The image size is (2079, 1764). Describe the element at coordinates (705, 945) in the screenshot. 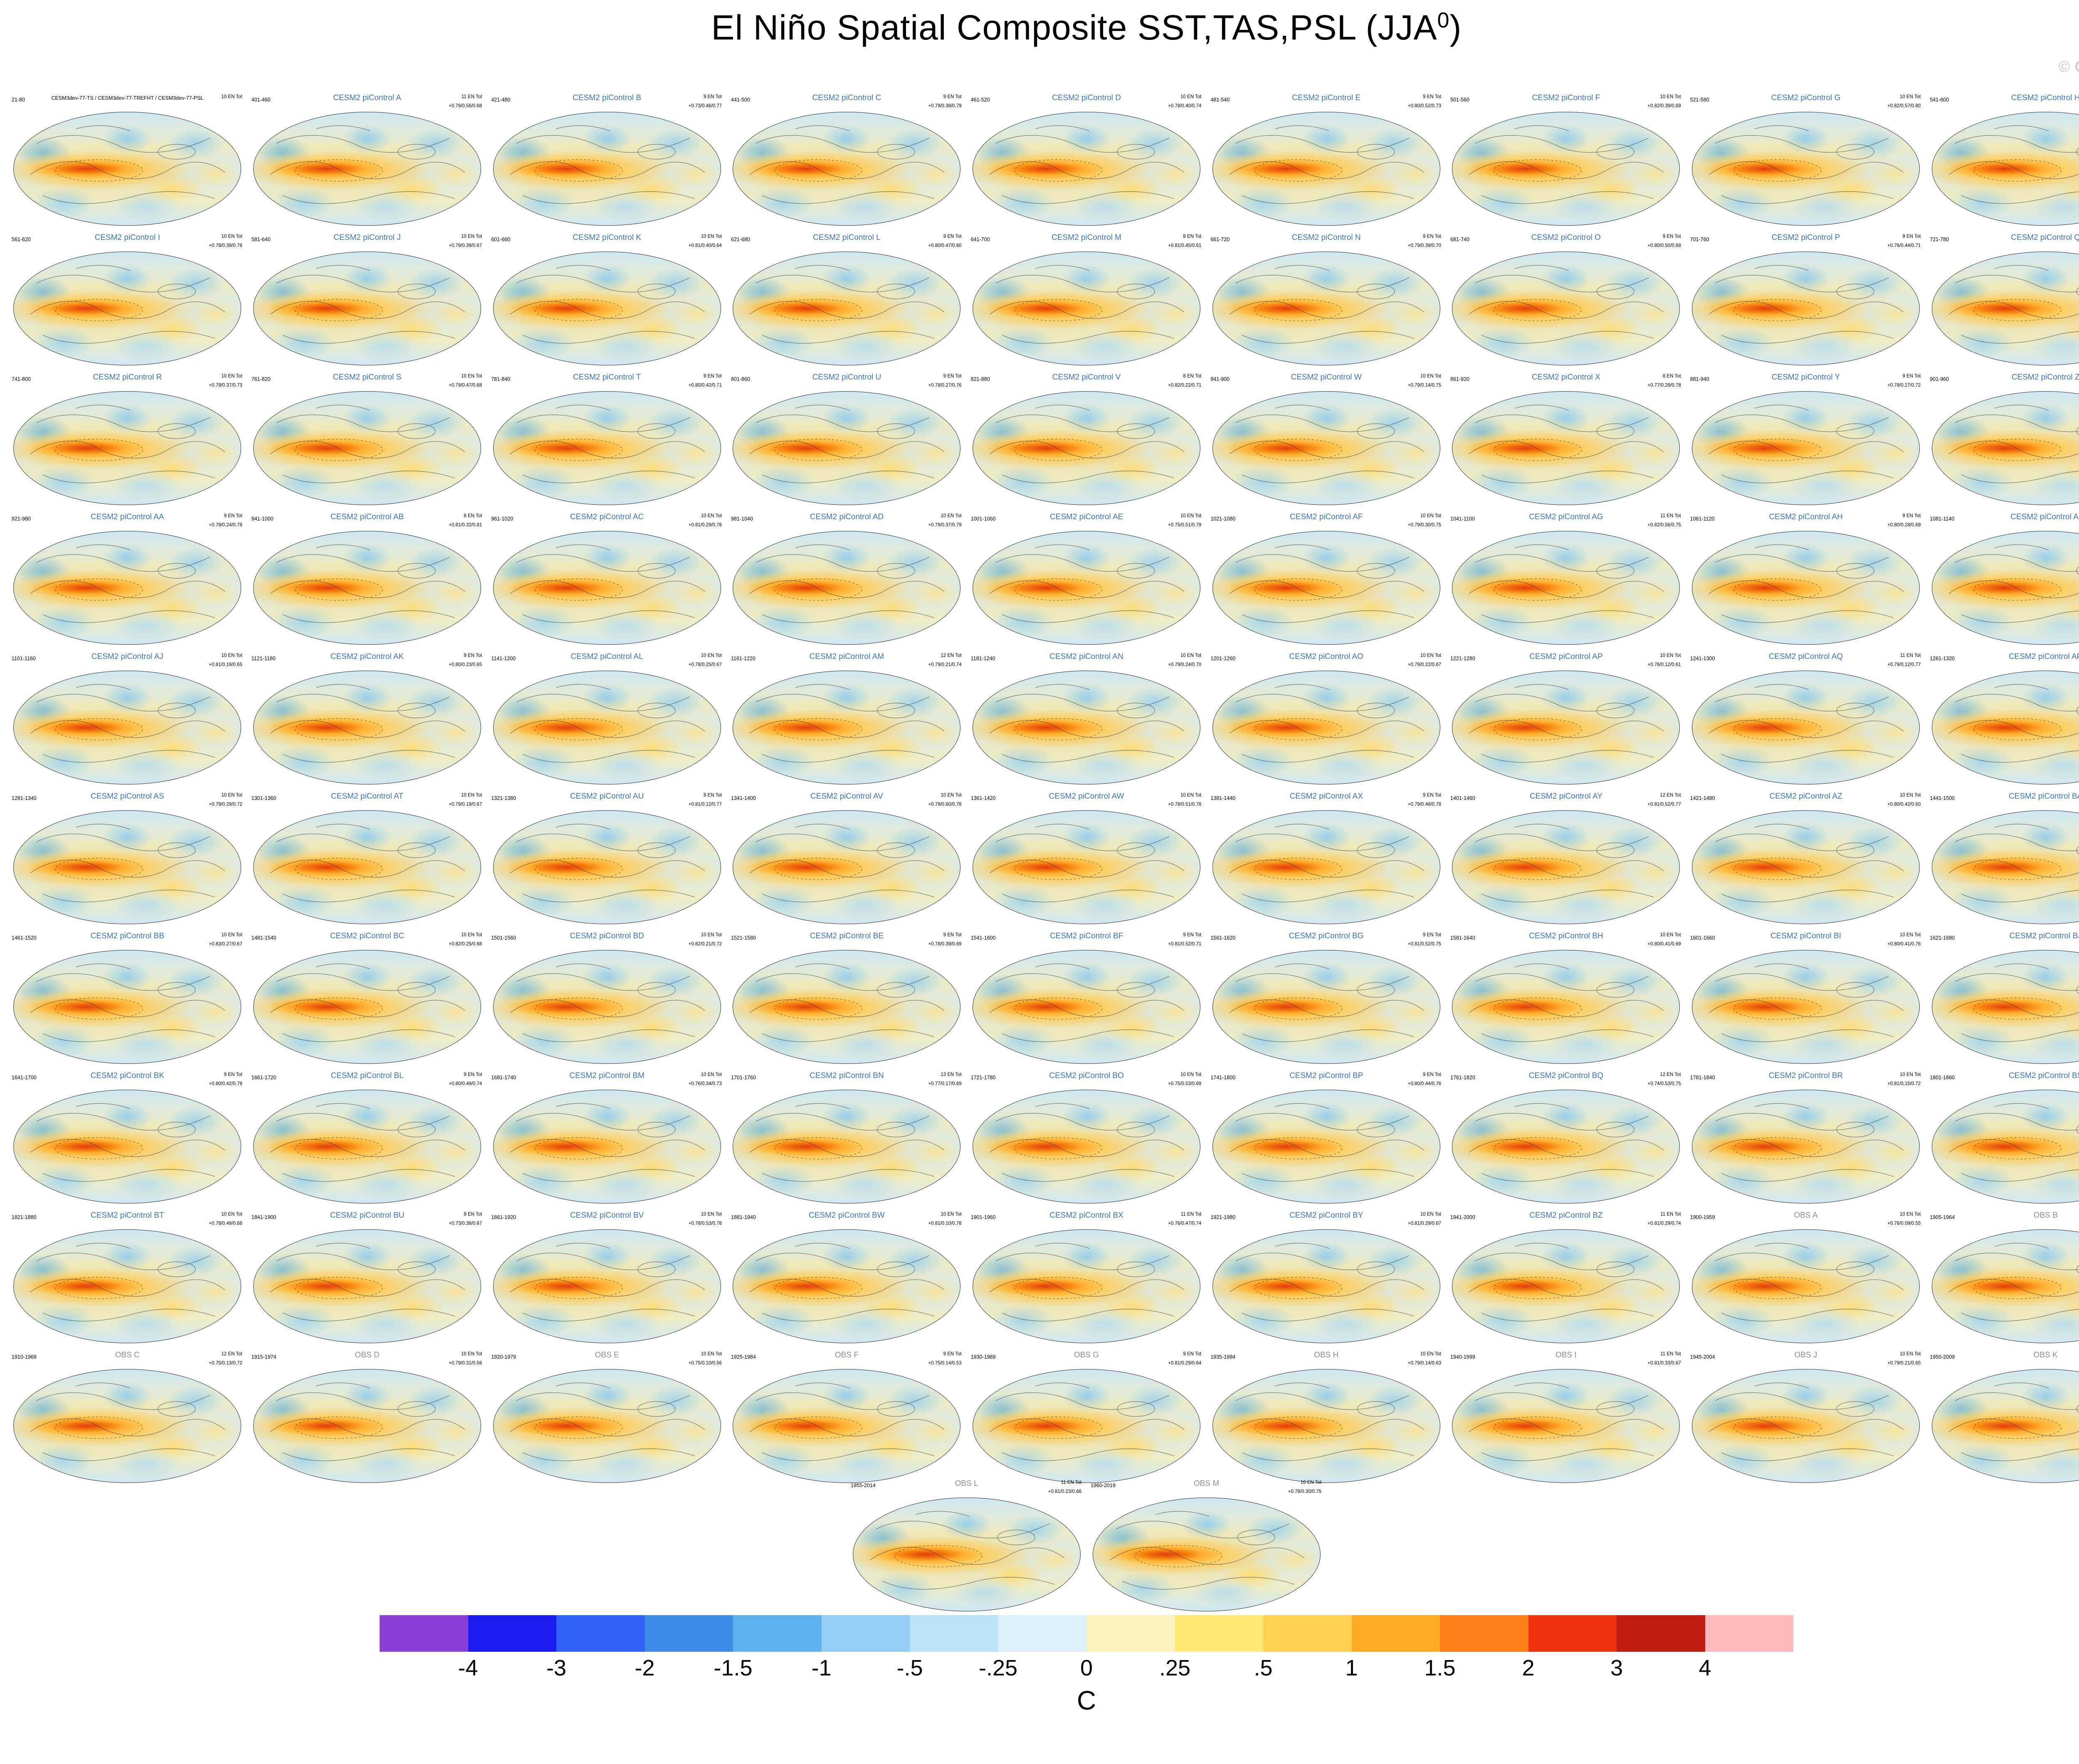

I see `panel-stats: +0.82/0.21/0.72` at that location.